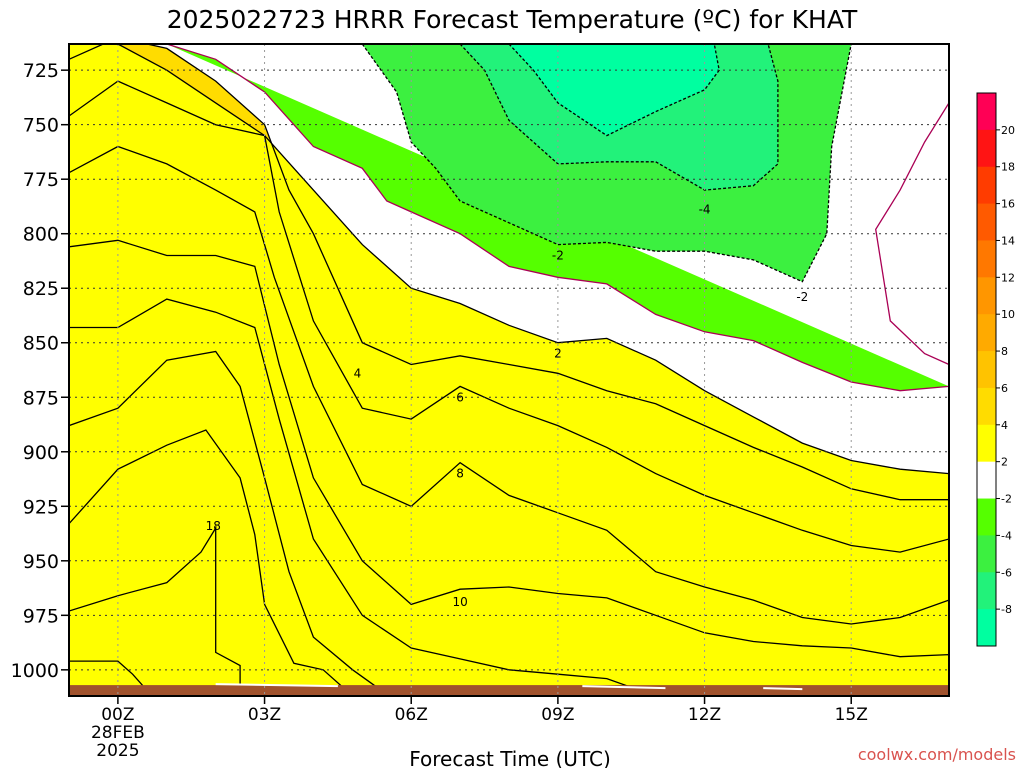  Describe the element at coordinates (1008, 277) in the screenshot. I see `colorbar-label-4: 12` at that location.